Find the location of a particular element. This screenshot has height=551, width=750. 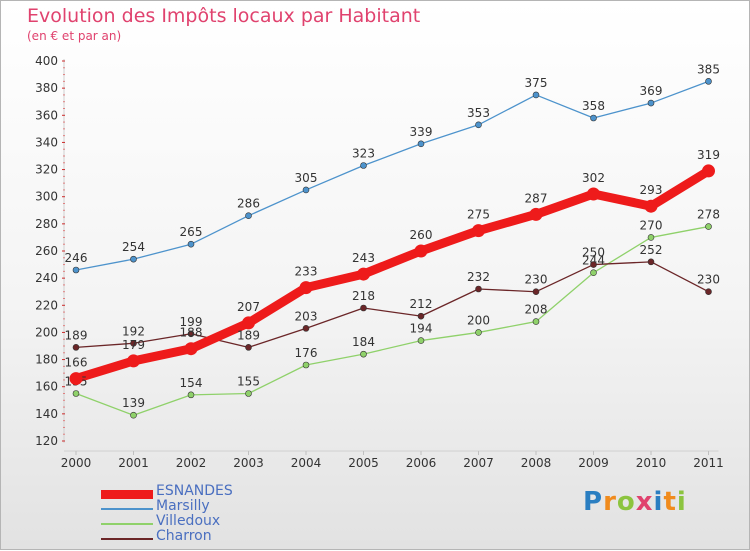

legend-label: ESNANDES is located at coordinates (194, 491).